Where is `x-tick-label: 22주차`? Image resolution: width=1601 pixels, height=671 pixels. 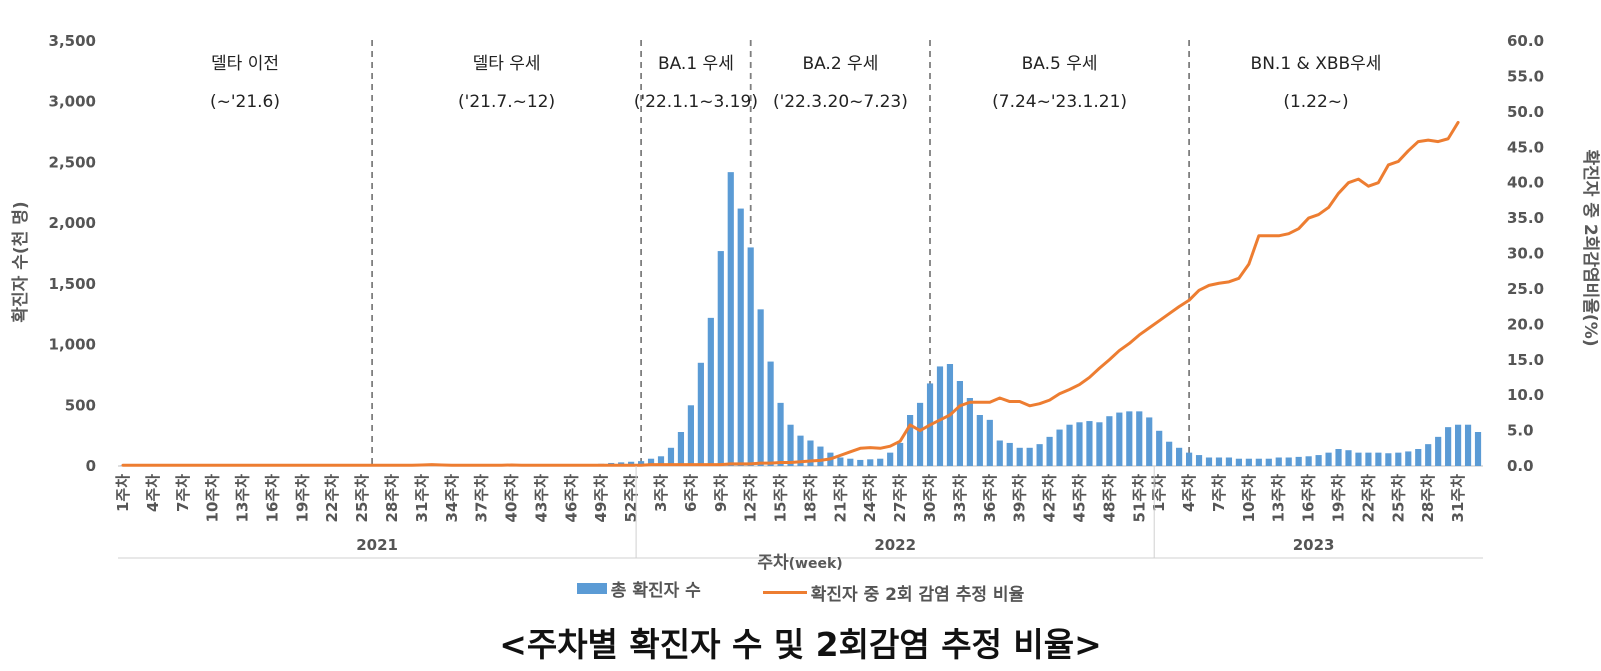 x-tick-label: 22주차 is located at coordinates (332, 498).